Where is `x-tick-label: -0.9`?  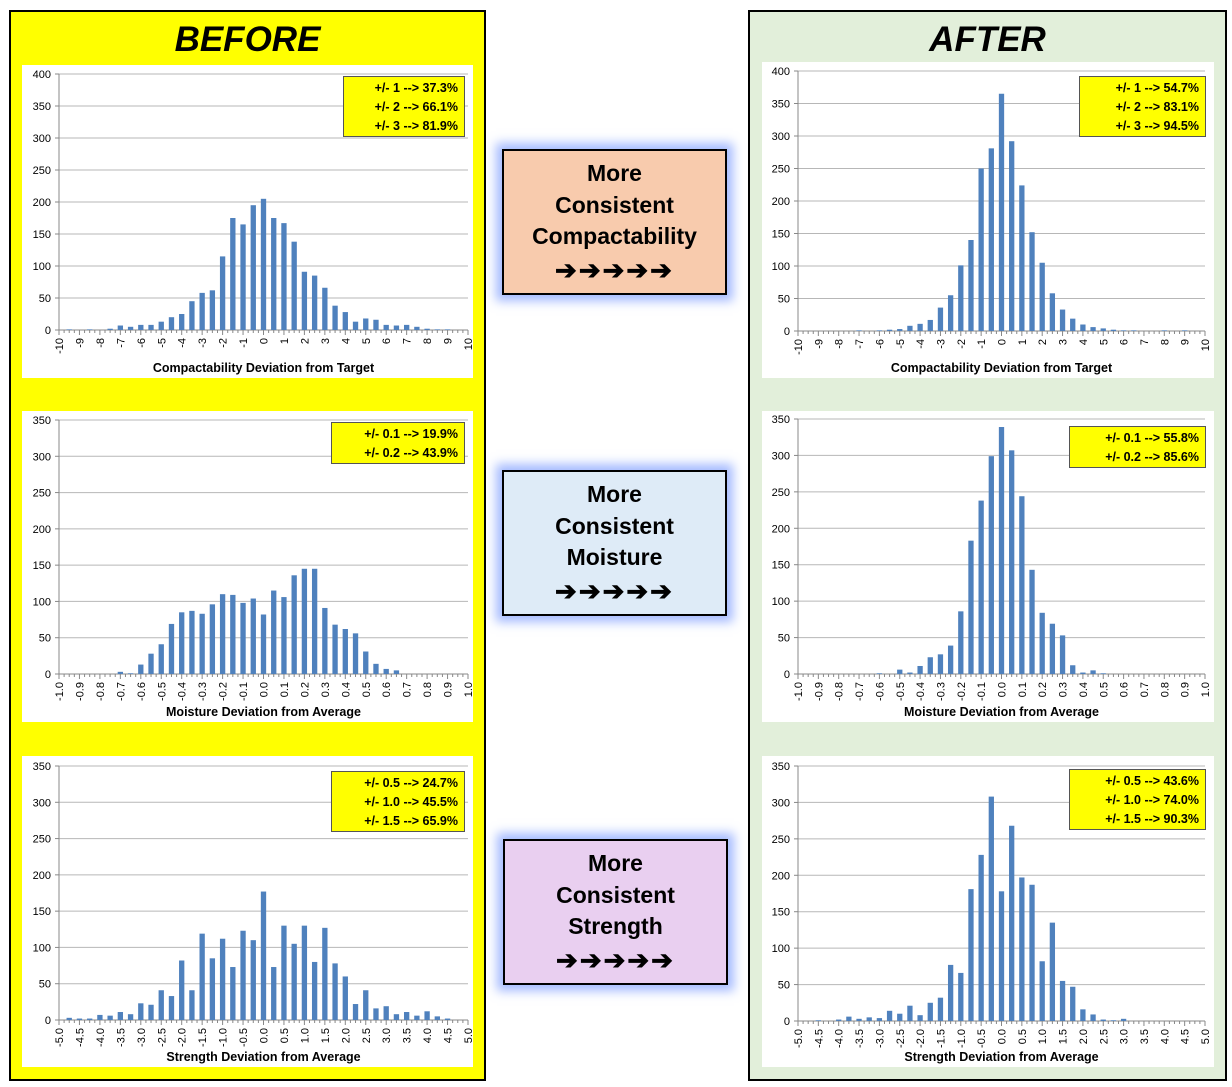 x-tick-label: -0.9 is located at coordinates (819, 691).